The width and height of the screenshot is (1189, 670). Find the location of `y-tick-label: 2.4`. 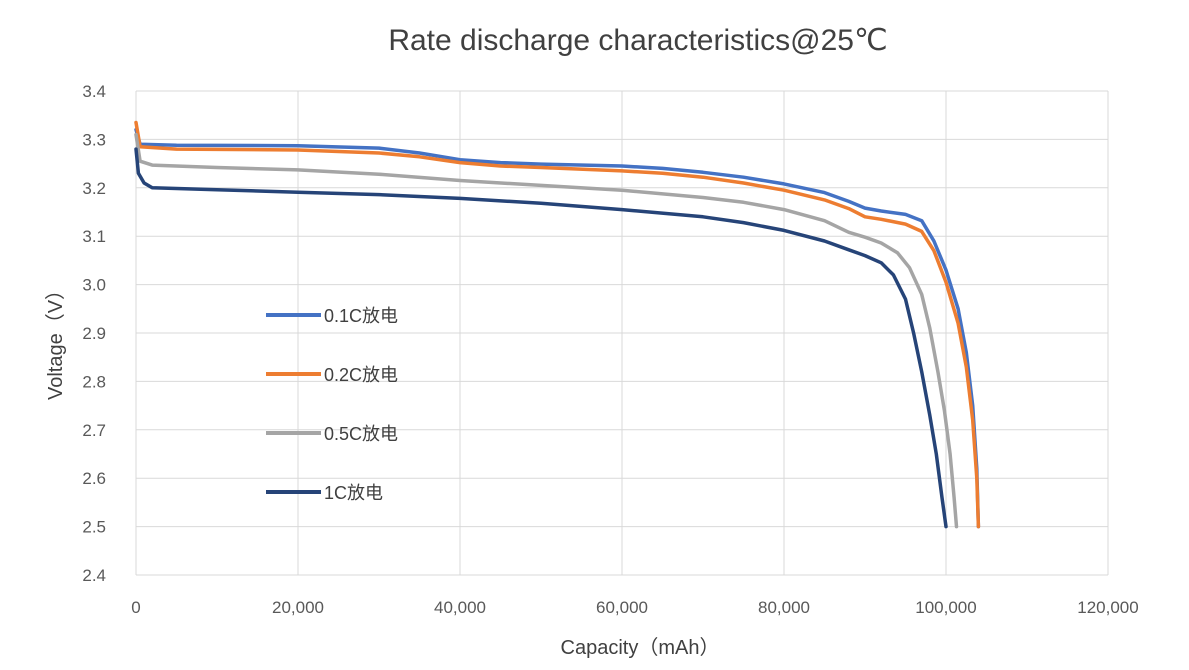

y-tick-label: 2.4 is located at coordinates (94, 575).